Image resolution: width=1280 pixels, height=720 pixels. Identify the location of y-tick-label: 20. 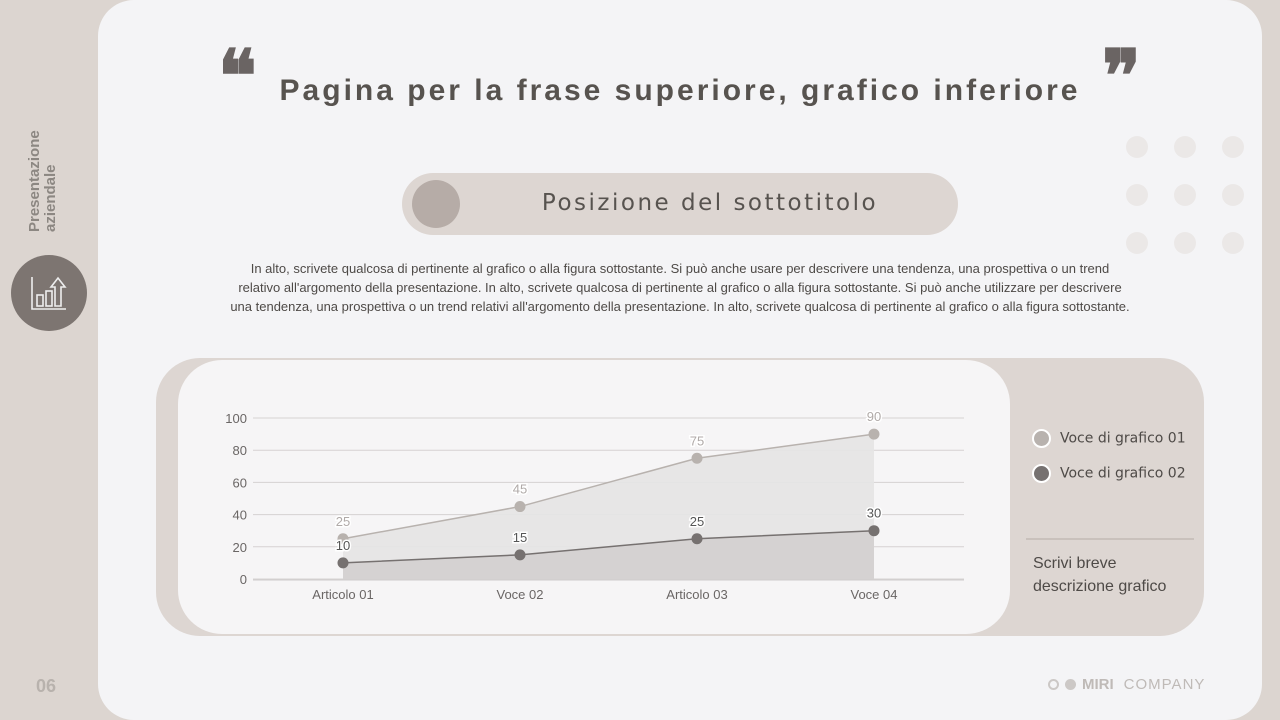
(240, 547).